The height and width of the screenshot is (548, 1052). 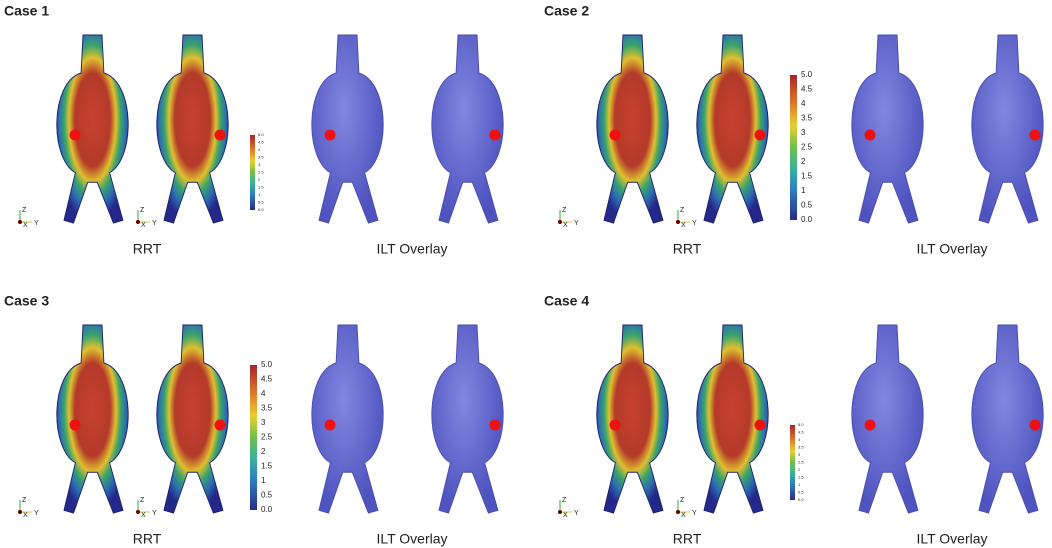 I want to click on colorbar-tick-label: 5.0, so click(x=267, y=364).